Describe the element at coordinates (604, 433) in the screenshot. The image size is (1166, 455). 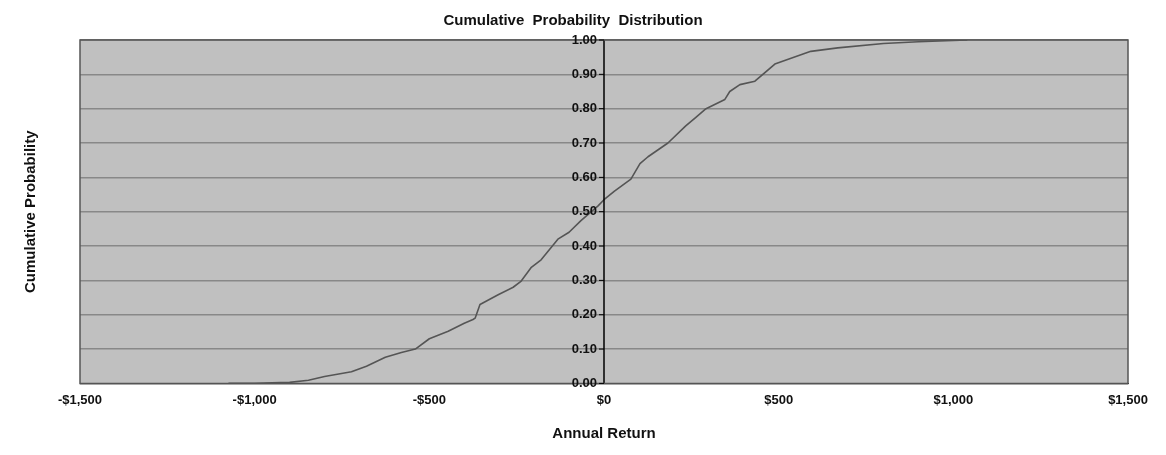
I see `x-axis-title: Annual Return` at that location.